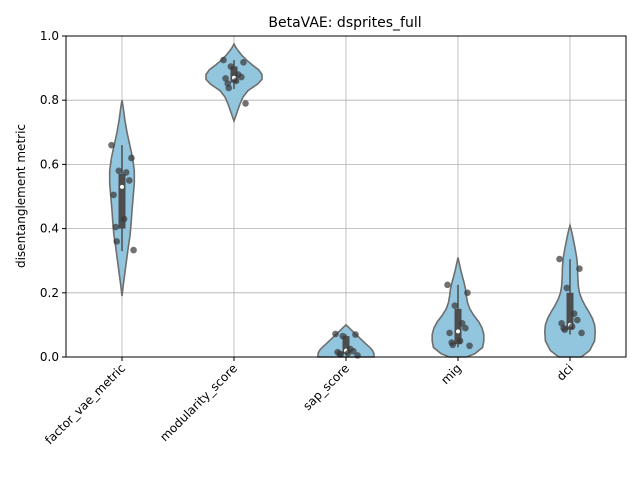  I want to click on x-tick-label: sap_score, so click(326, 387).